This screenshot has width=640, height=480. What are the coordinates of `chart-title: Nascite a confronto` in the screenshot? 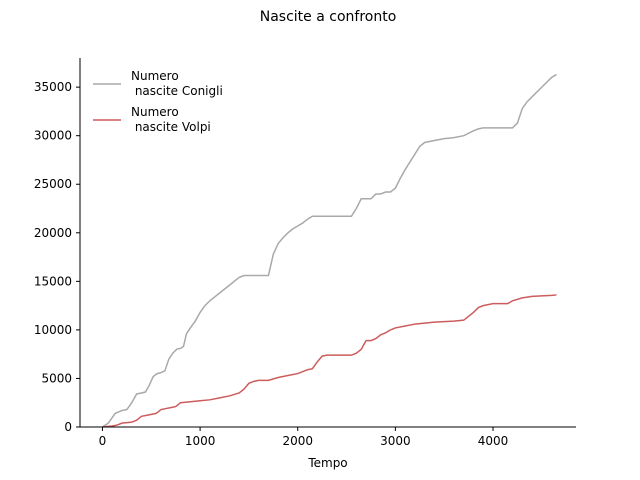 It's located at (328, 17).